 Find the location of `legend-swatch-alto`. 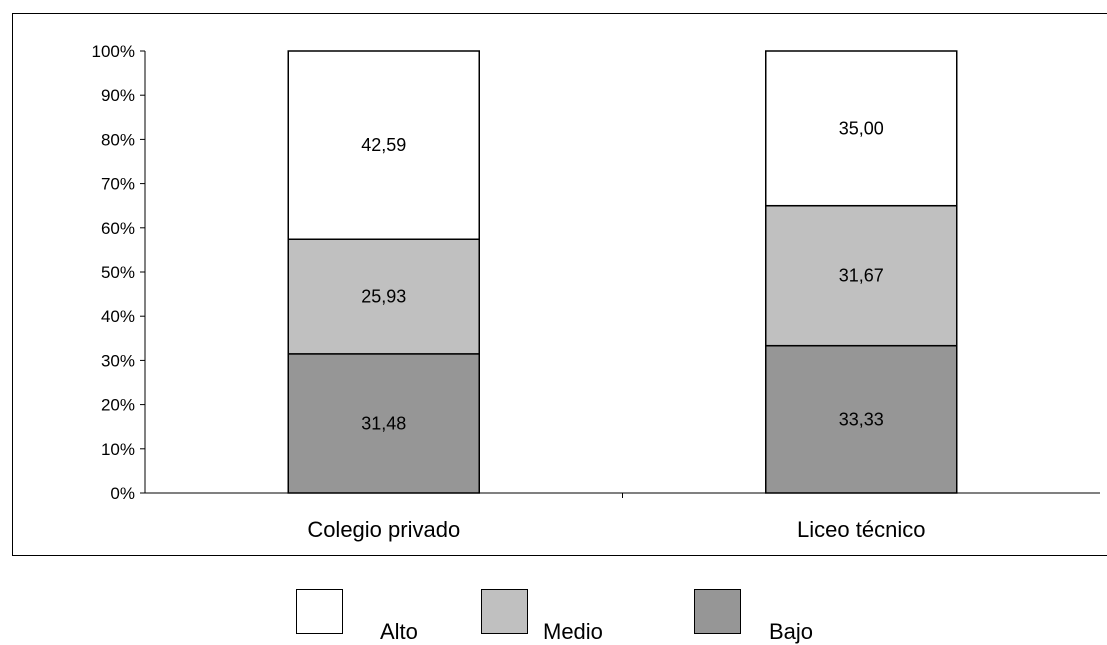

legend-swatch-alto is located at coordinates (319, 611).